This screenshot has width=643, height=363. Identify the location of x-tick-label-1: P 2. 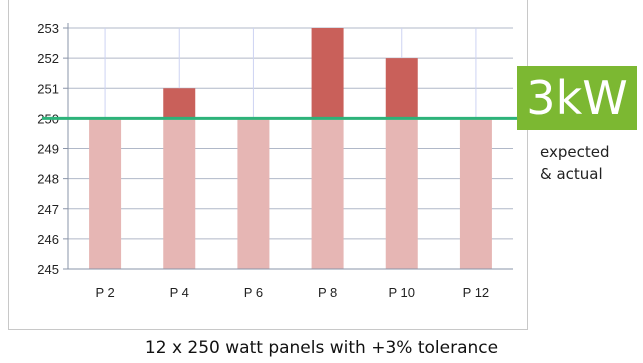
(104, 292).